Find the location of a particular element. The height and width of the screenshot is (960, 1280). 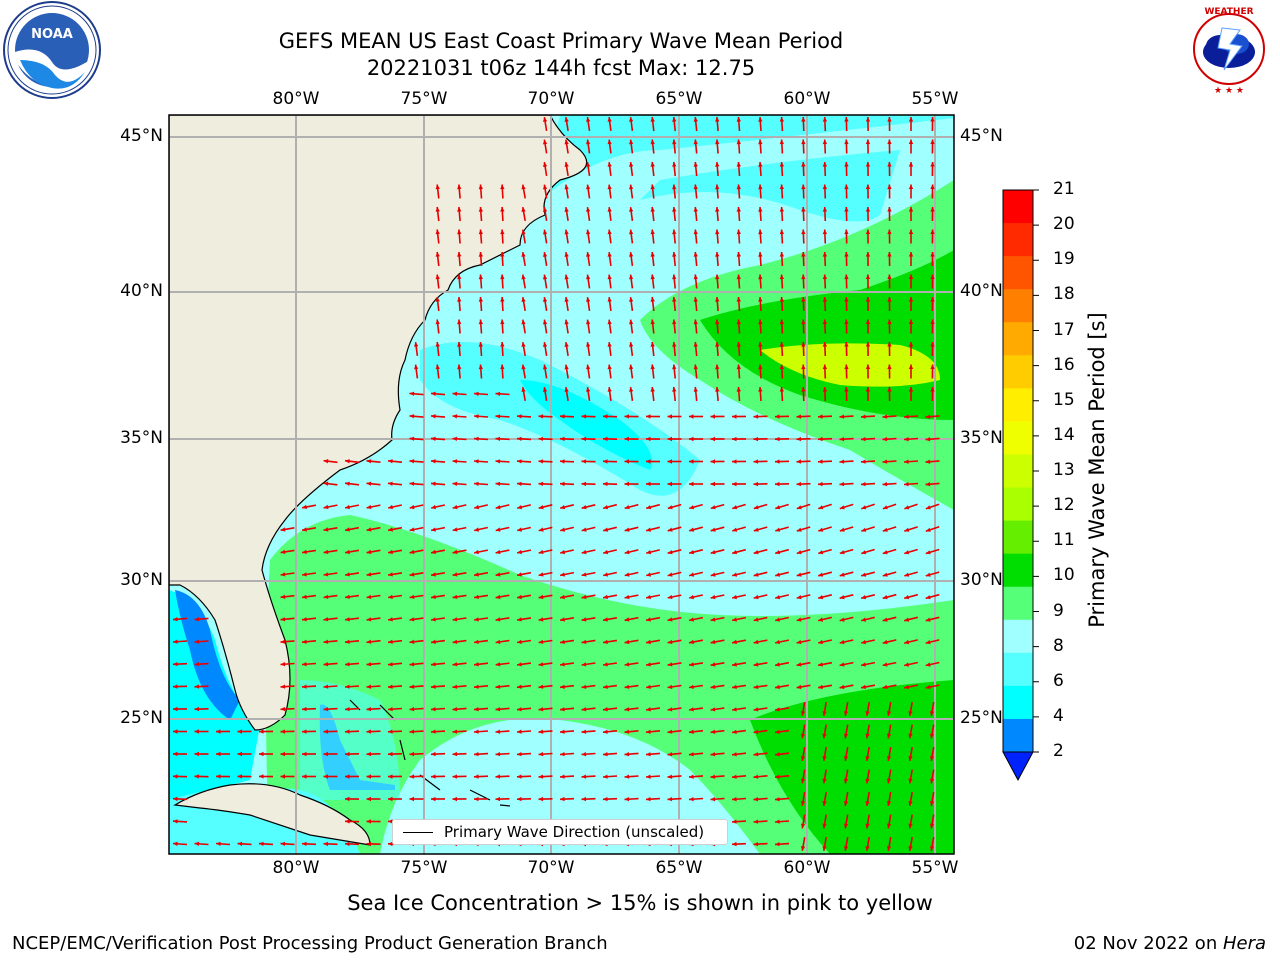

lon-label-bottom: 65°W is located at coordinates (679, 868).